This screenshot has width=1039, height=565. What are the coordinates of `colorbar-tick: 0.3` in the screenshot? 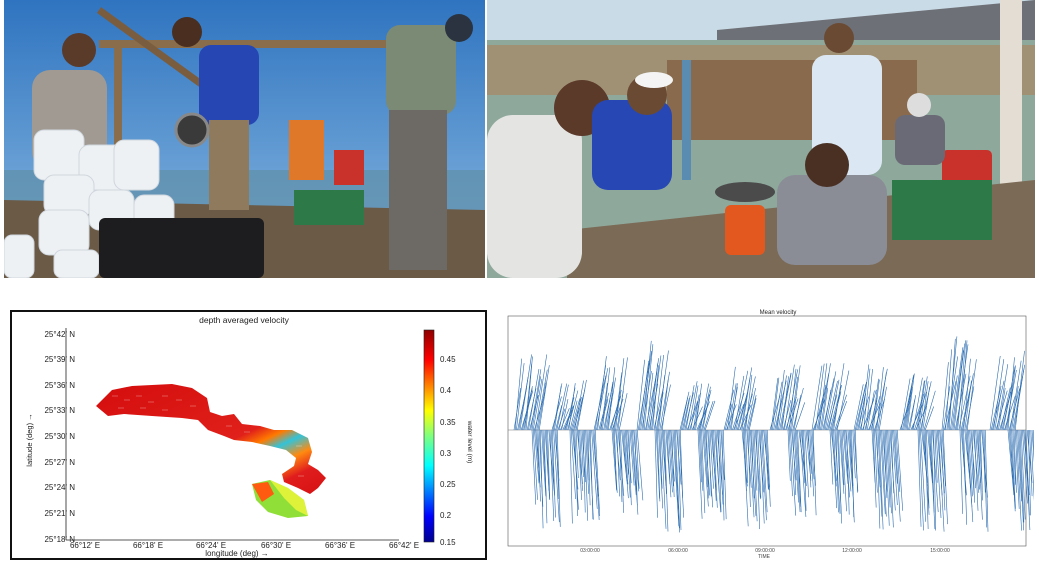 It's located at (446, 453).